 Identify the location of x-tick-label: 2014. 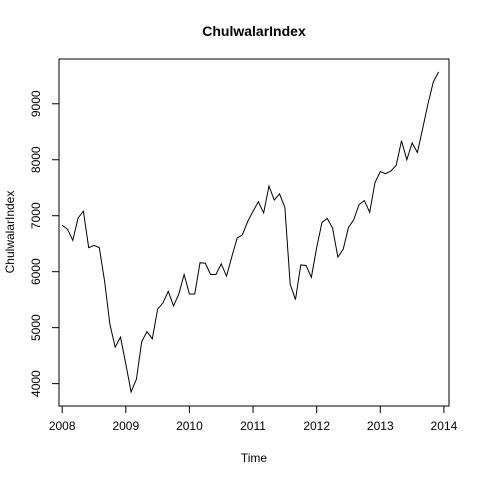
(444, 426).